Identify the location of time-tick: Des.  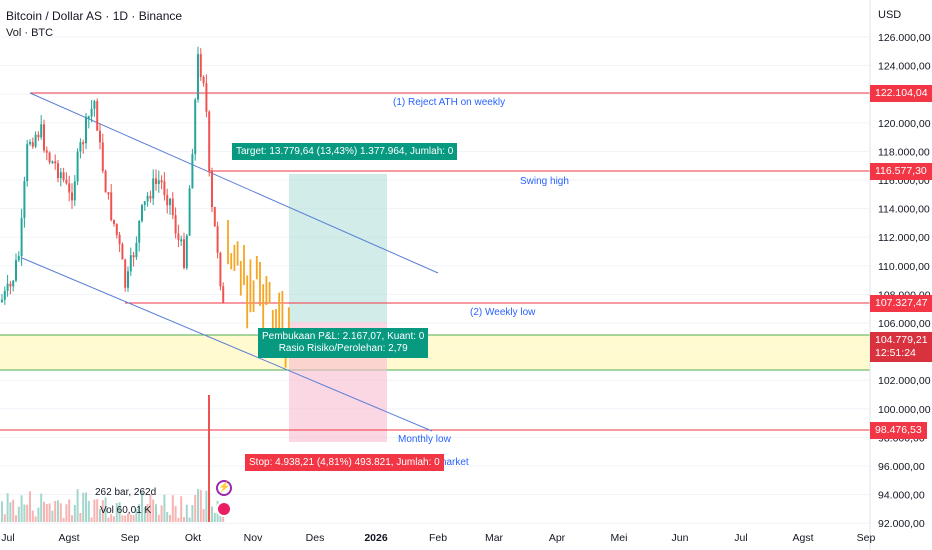
(315, 538).